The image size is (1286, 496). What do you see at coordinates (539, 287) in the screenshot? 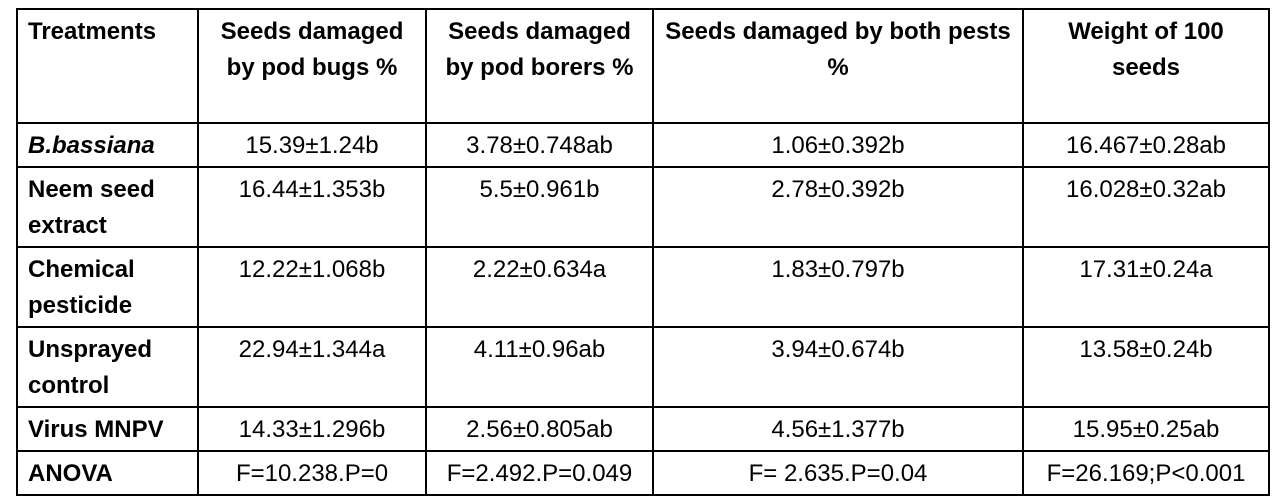
I see `pod-borers-value: 2.22±0.634a` at bounding box center [539, 287].